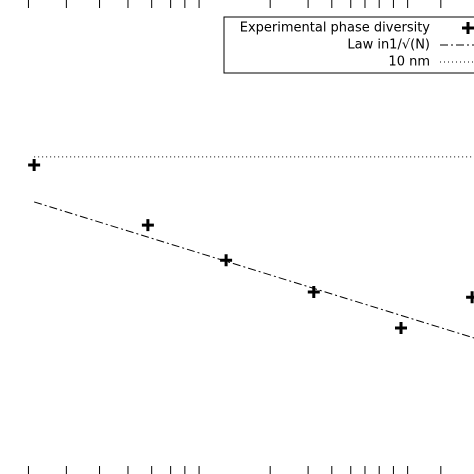 This screenshot has width=474, height=474. Describe the element at coordinates (468, 28) in the screenshot. I see `legend-marker` at that location.